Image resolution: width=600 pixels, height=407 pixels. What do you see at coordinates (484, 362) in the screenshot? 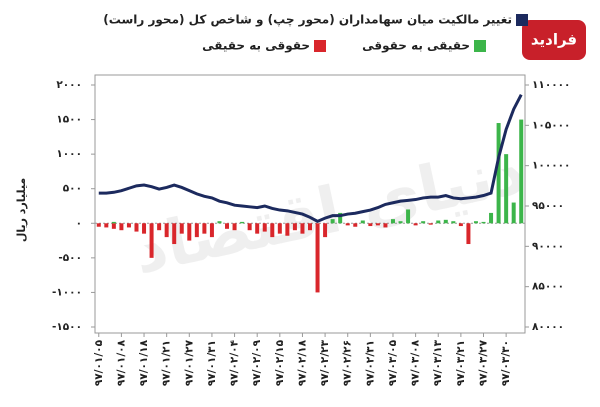
I see `x-tick-label: ۹۷/۰۳/۲۷` at bounding box center [484, 362].